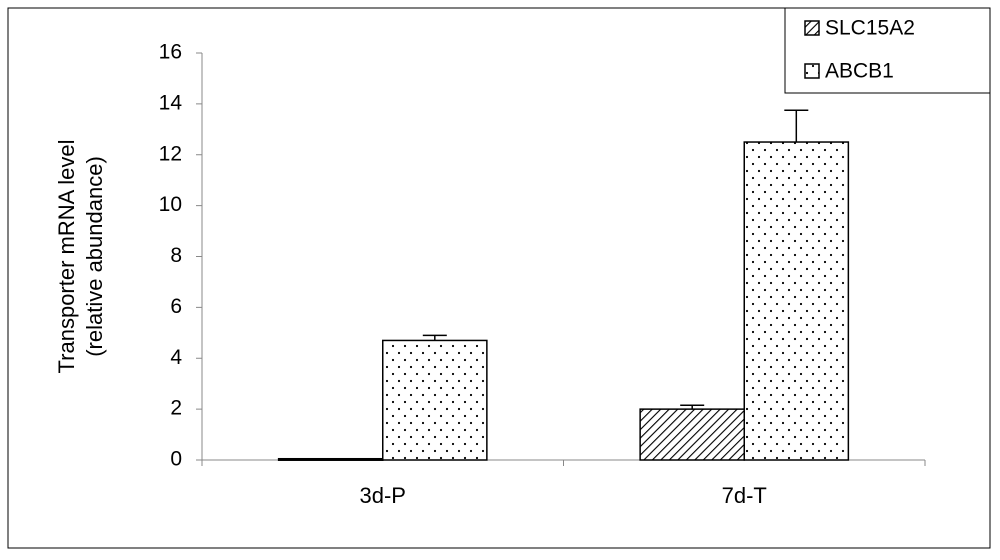 The height and width of the screenshot is (560, 1000). What do you see at coordinates (176, 255) in the screenshot?
I see `y-tick-label: 8` at bounding box center [176, 255].